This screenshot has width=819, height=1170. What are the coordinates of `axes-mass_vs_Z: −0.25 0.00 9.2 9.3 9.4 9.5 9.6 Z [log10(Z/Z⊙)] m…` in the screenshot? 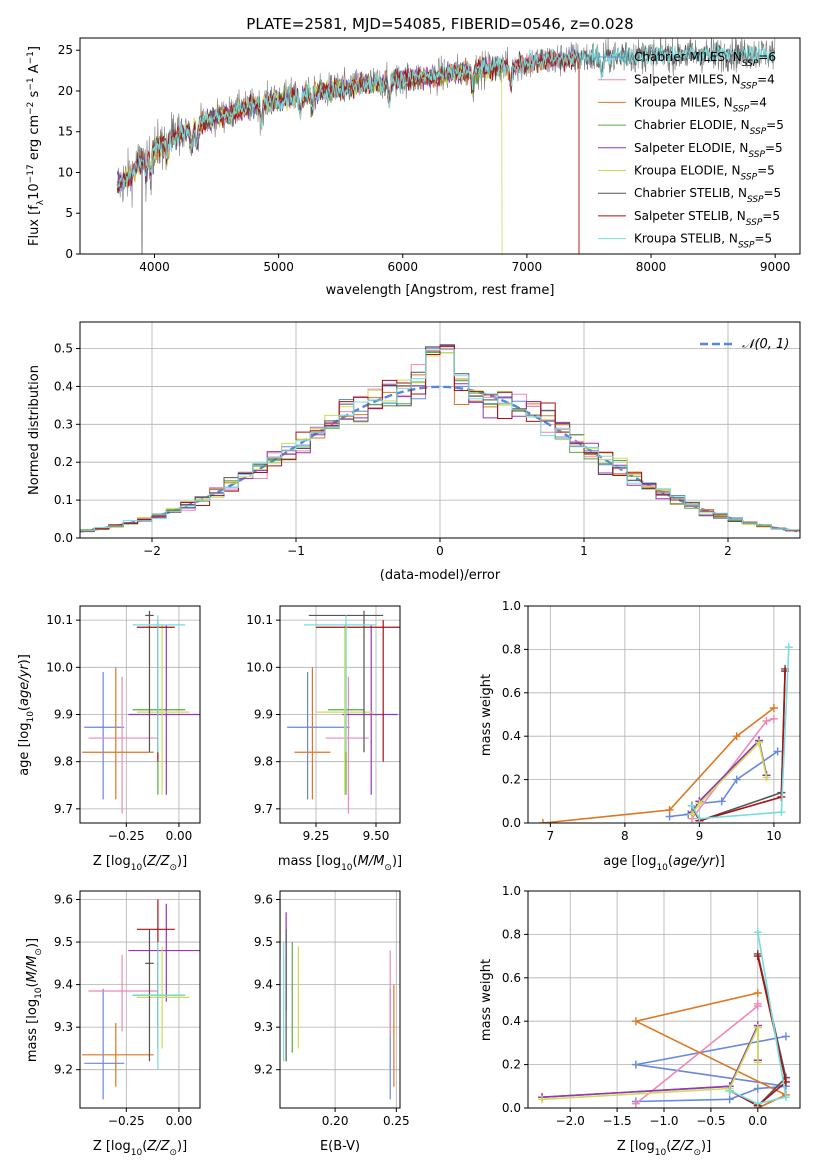 It's located at (113, 1024).